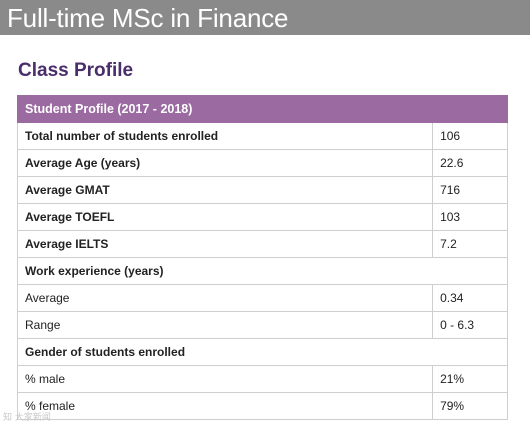 This screenshot has width=530, height=429. I want to click on row-value: 79%, so click(470, 406).